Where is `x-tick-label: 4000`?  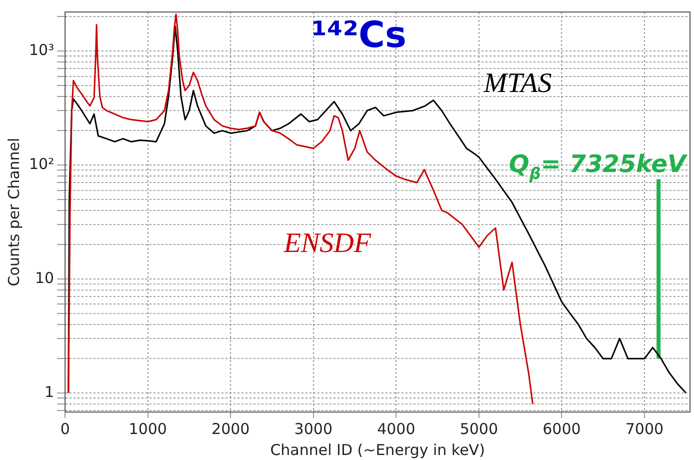 x-tick-label: 4000 is located at coordinates (396, 429).